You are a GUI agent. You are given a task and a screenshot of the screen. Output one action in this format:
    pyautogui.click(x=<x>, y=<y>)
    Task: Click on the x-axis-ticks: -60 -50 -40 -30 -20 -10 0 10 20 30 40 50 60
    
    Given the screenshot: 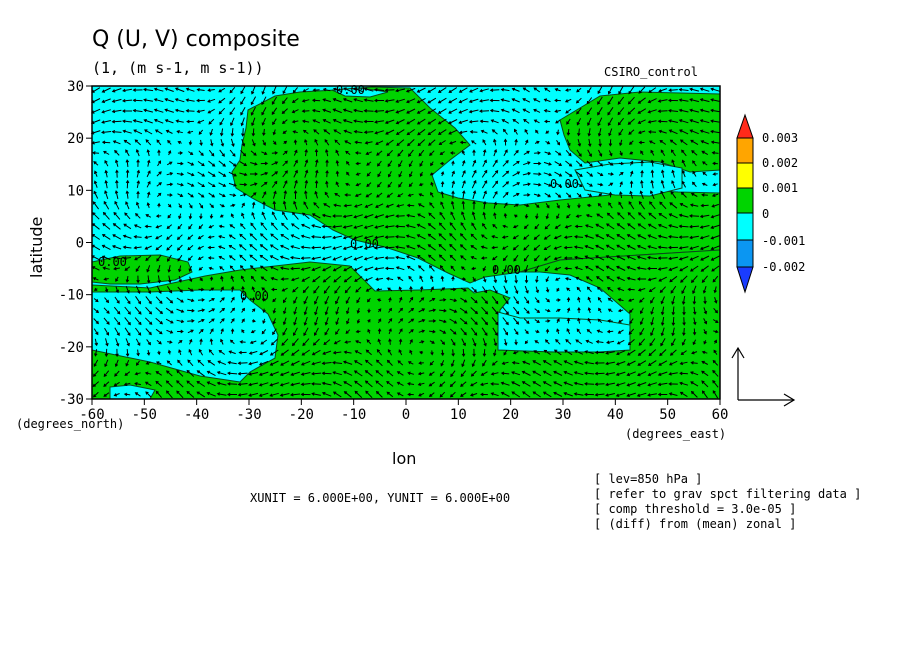 What is the action you would take?
    pyautogui.click(x=403, y=411)
    